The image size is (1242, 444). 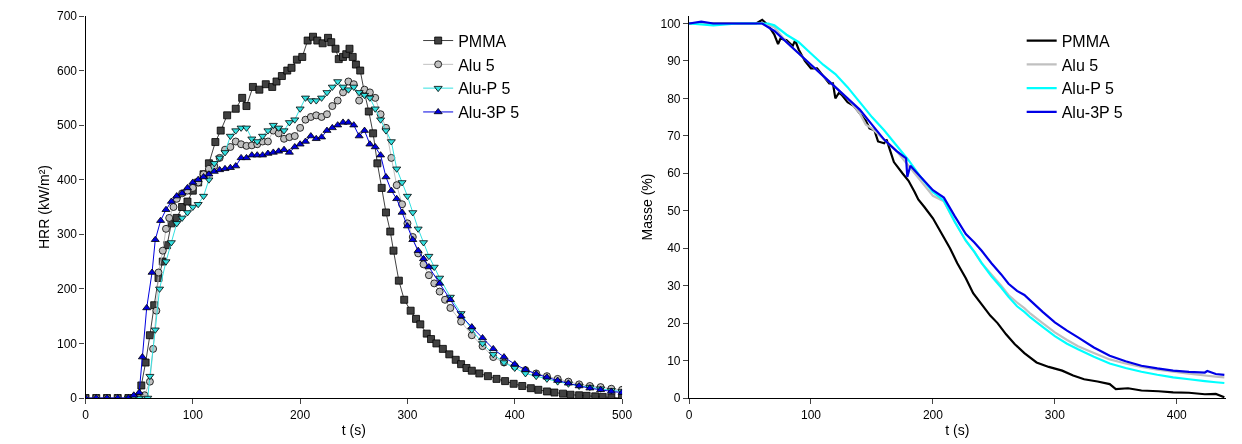 I want to click on y-tick-label: 400, so click(x=67, y=179).